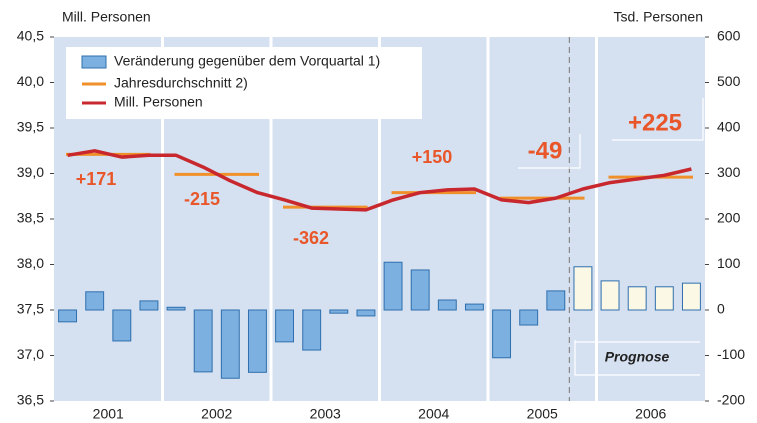  Describe the element at coordinates (202, 199) in the screenshot. I see `annotation: -215` at that location.